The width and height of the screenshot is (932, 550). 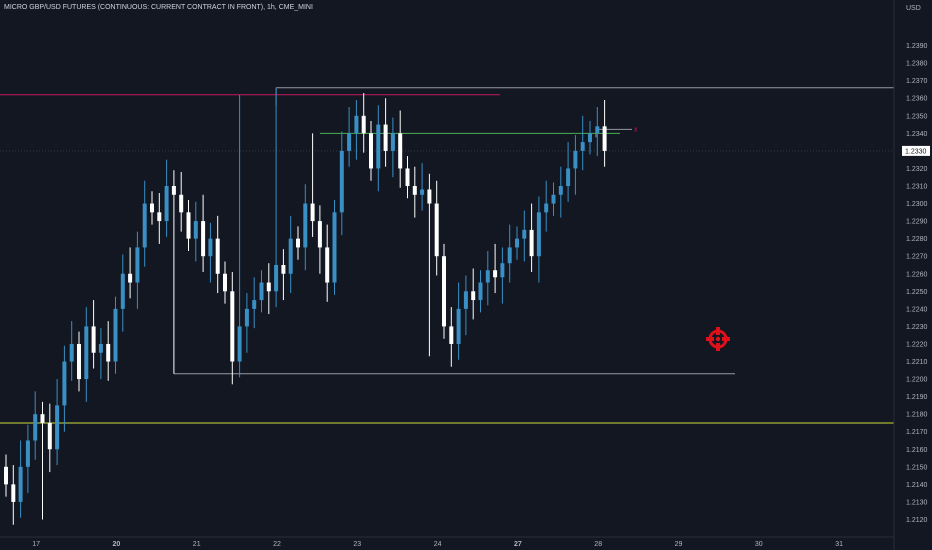 I want to click on price-tick-label: 1.2280, so click(x=917, y=239).